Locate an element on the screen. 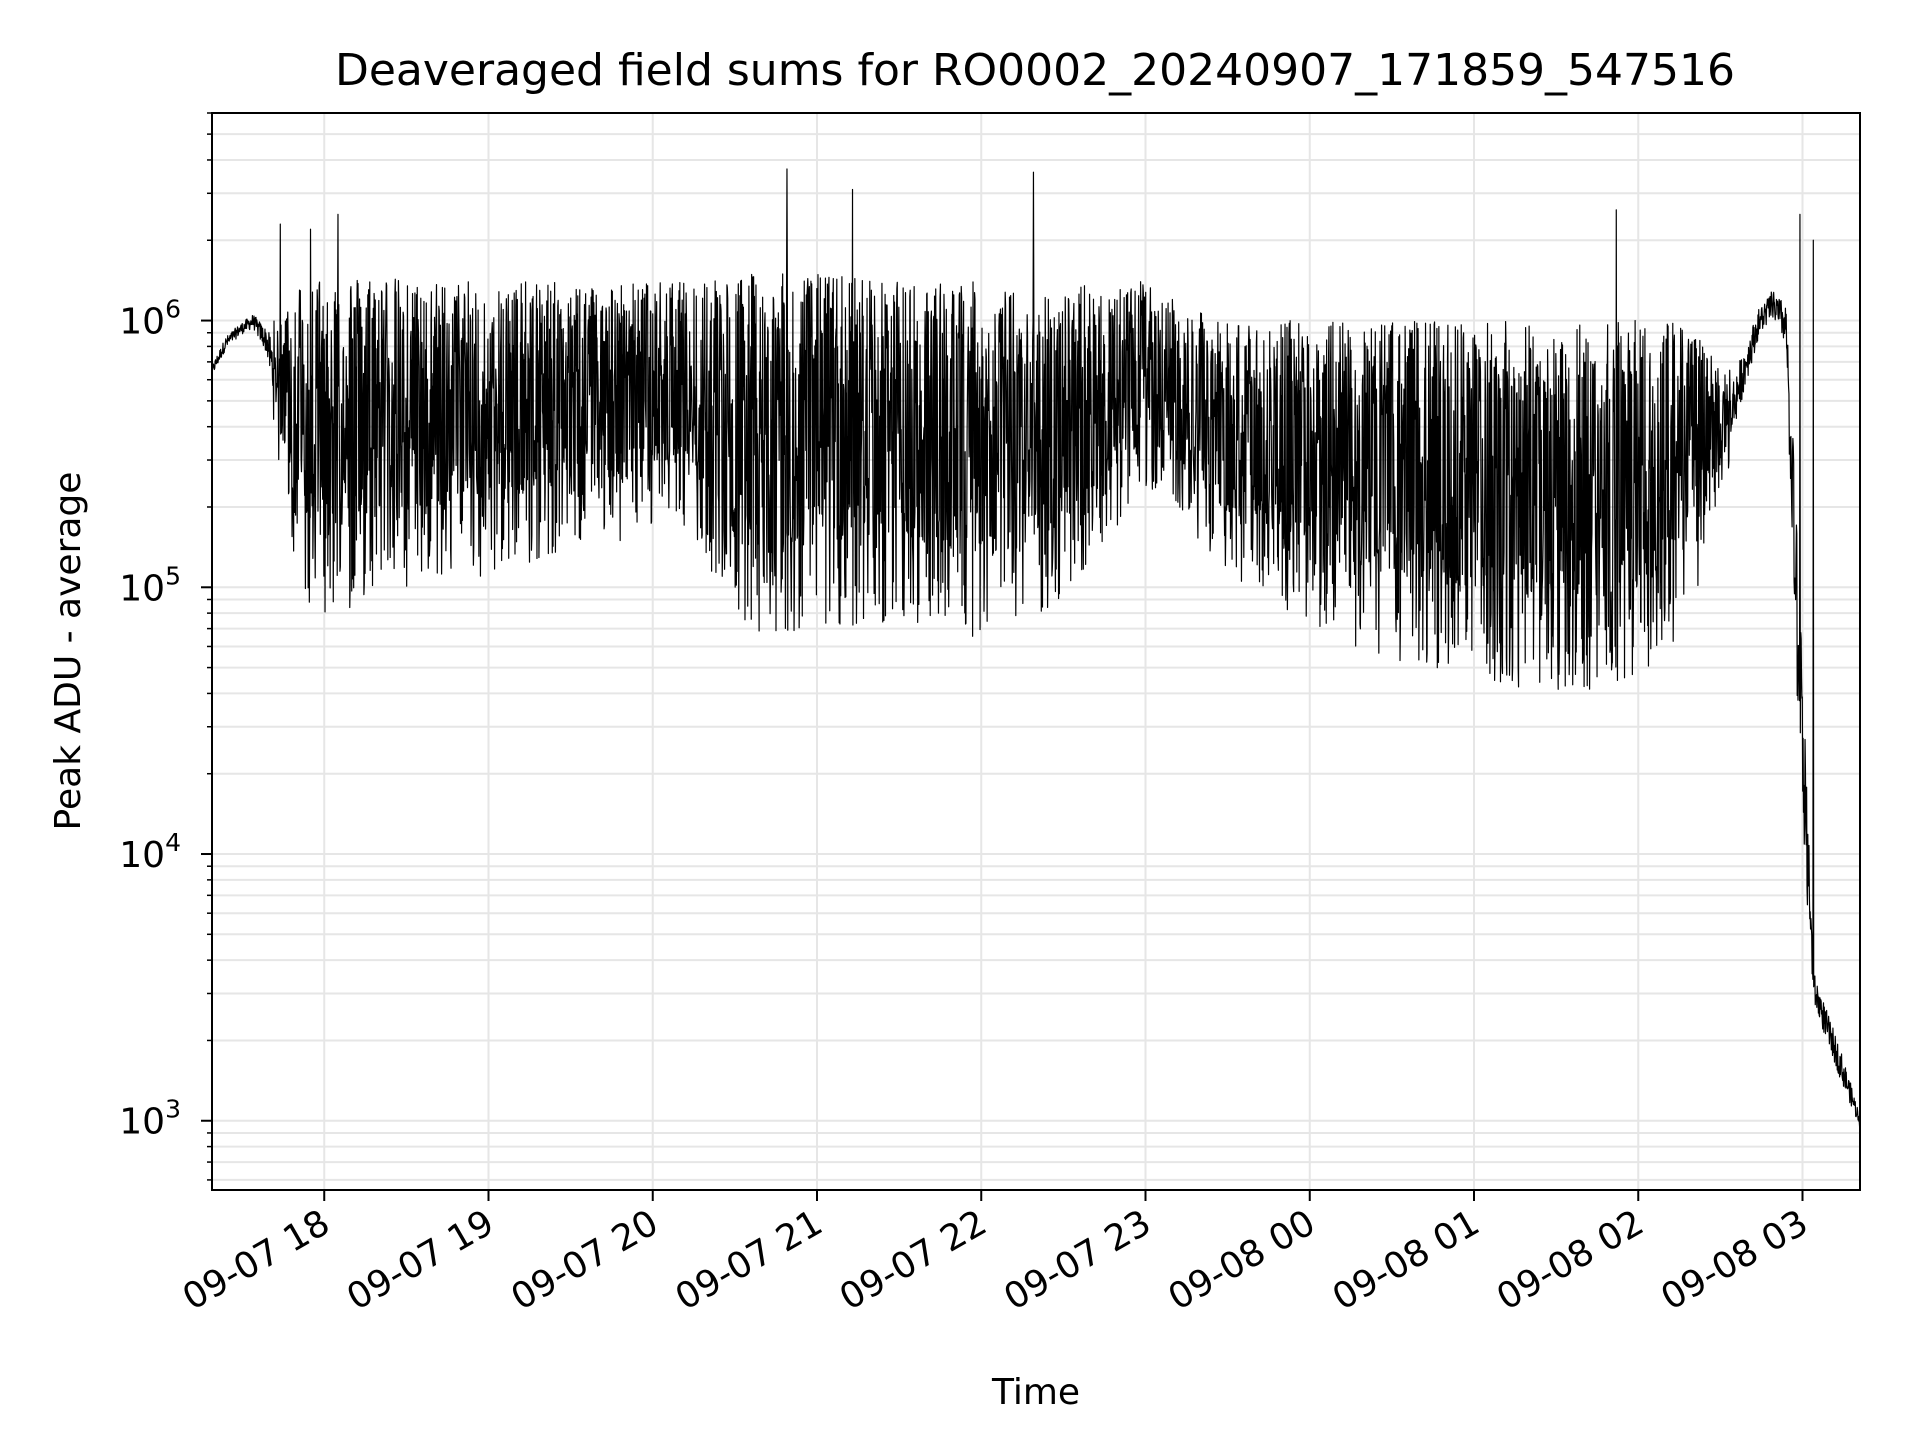 This screenshot has width=1920, height=1440. x-axis-label: Time is located at coordinates (1035, 1392).